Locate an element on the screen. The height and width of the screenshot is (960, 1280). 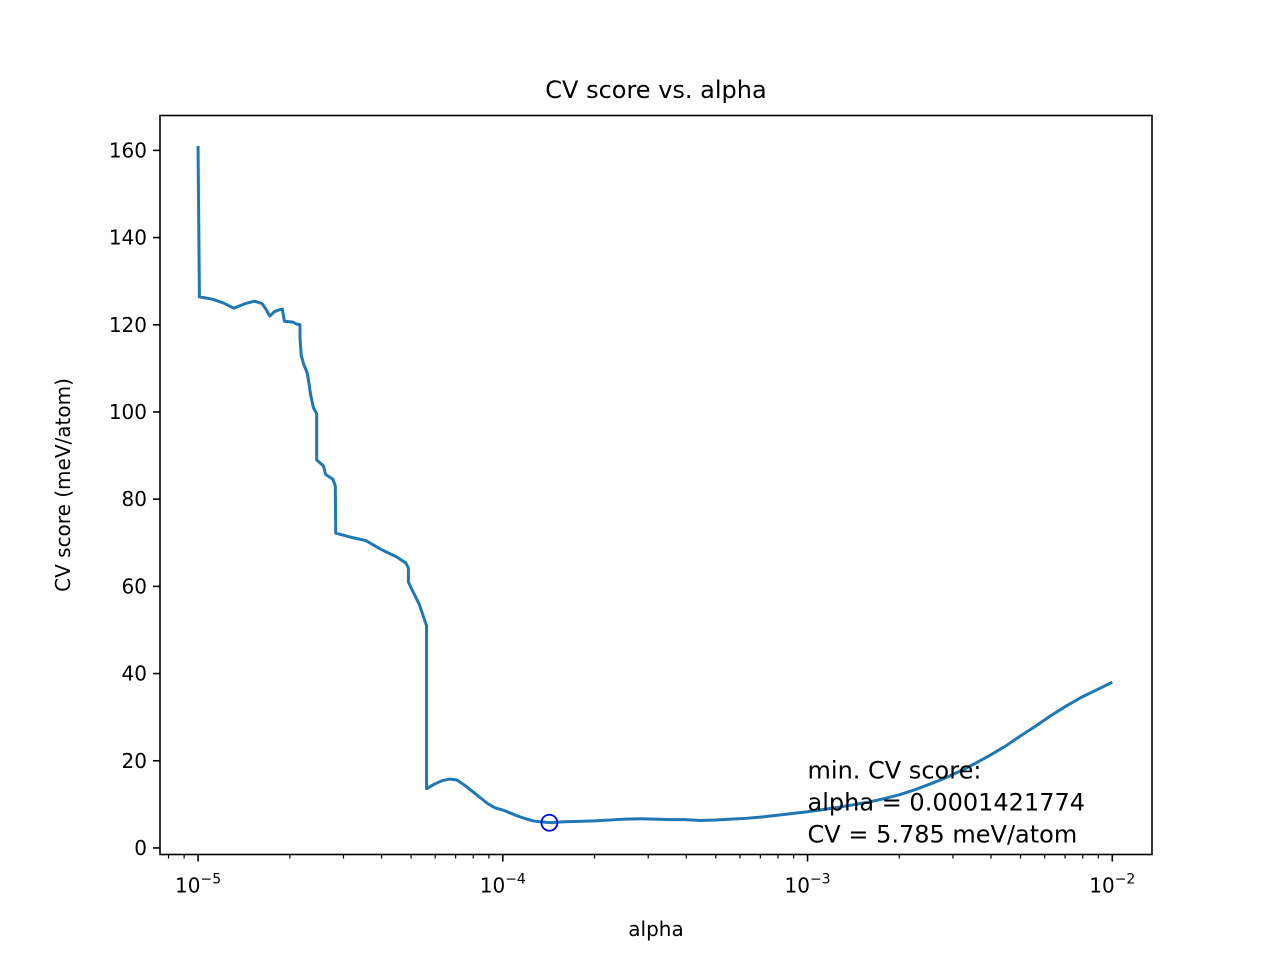
y-tick-label-6: 120 is located at coordinates (128, 325).